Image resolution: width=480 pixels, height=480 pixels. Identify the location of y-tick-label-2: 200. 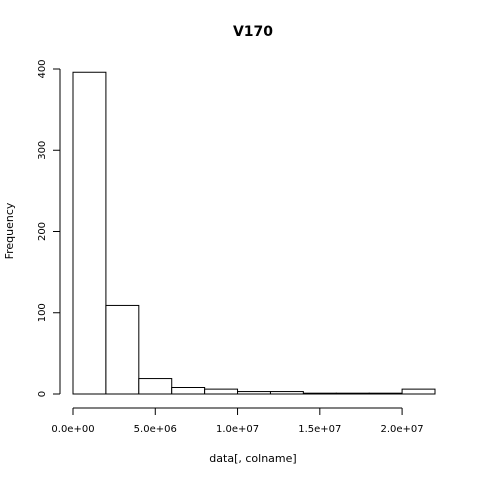
(42, 231).